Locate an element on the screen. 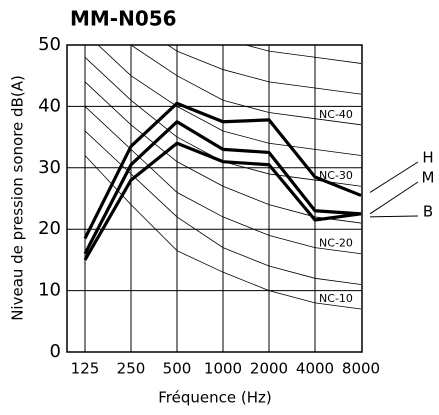 Image resolution: width=439 pixels, height=415 pixels. nc-label: NC-30 is located at coordinates (336, 175).